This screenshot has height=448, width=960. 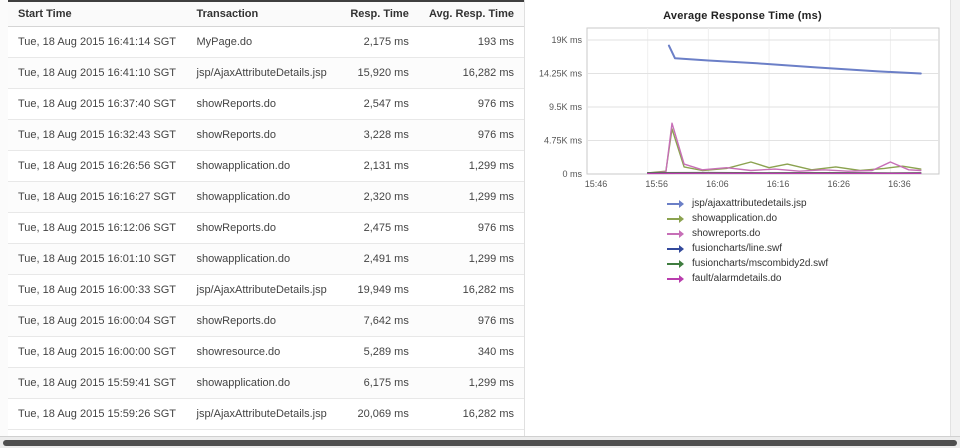 I want to click on resp-time-cell: 2,320 ms, so click(x=378, y=197).